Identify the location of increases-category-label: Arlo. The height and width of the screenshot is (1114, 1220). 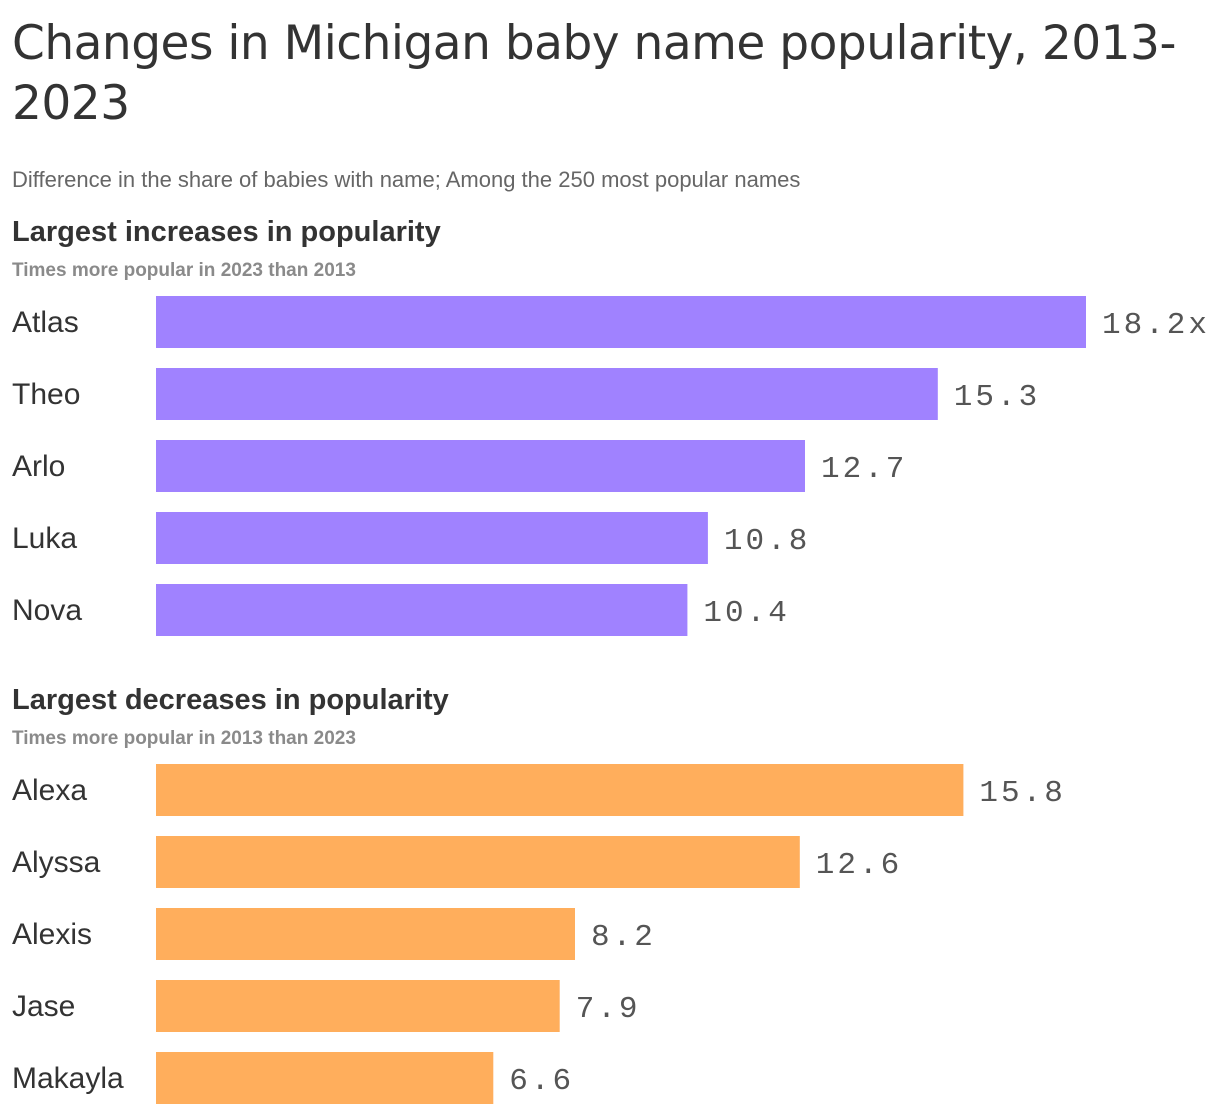
(38, 466).